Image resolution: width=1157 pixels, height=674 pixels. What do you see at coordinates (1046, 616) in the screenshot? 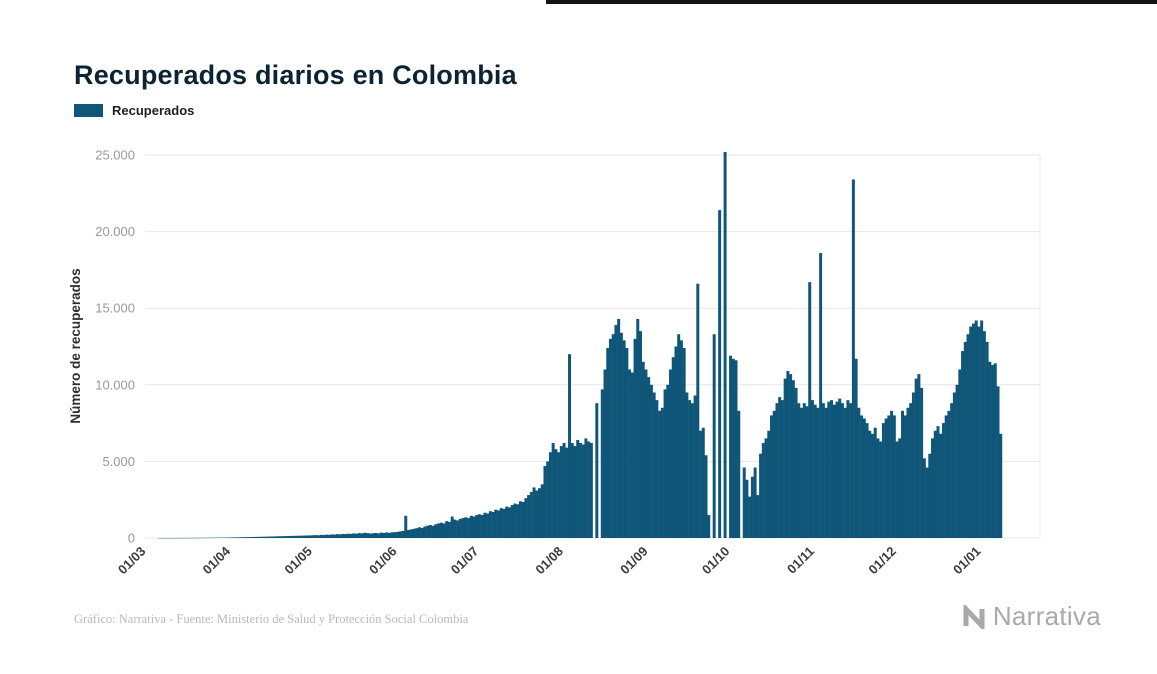
I see `brand-text: Narrativa` at bounding box center [1046, 616].